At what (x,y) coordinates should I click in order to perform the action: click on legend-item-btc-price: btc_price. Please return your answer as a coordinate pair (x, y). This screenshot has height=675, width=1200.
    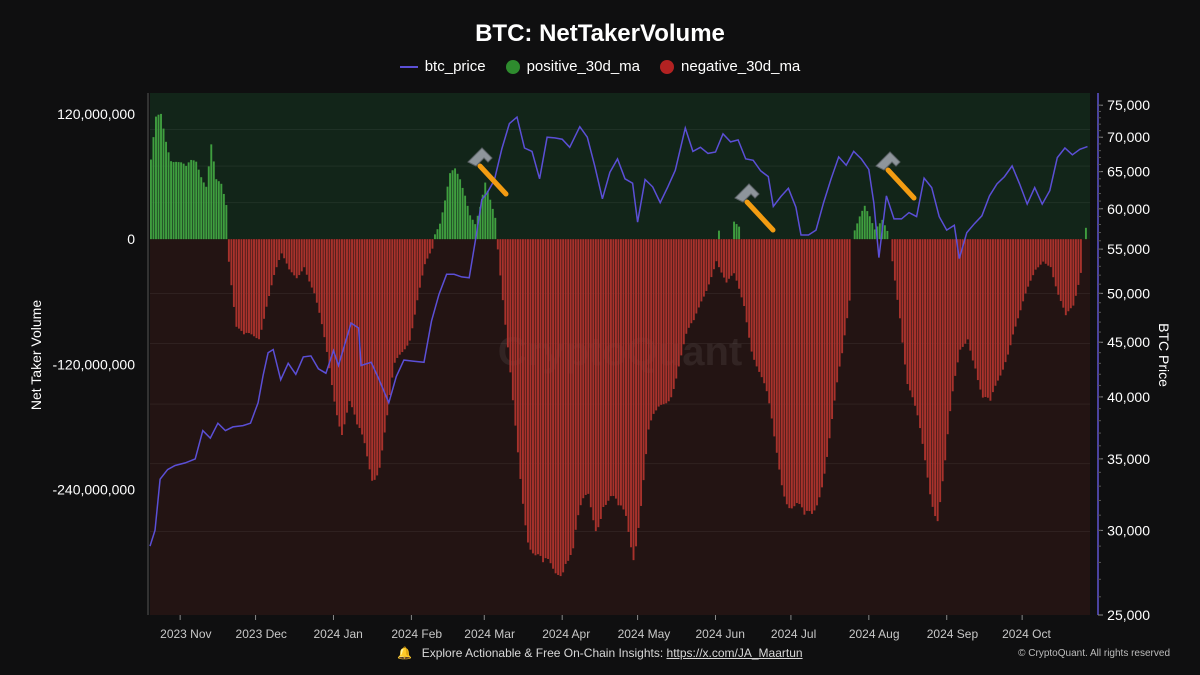
    Looking at the image, I should click on (442, 66).